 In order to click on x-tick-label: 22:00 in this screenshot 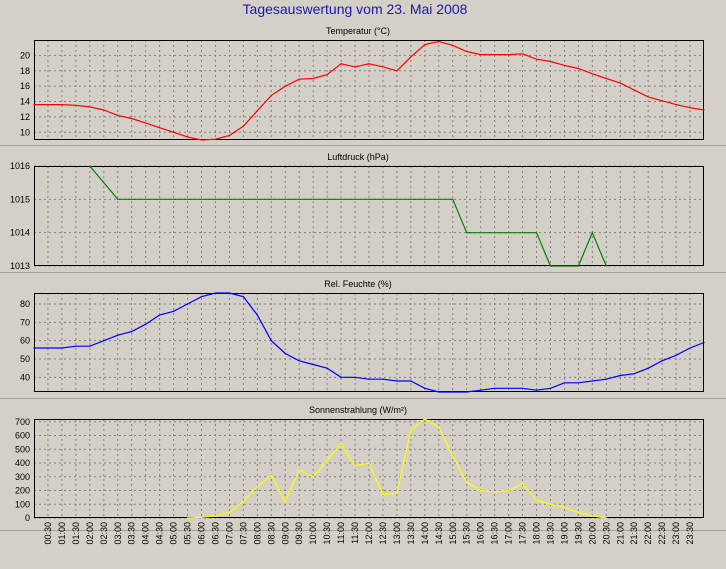, I will do `click(648, 533)`.